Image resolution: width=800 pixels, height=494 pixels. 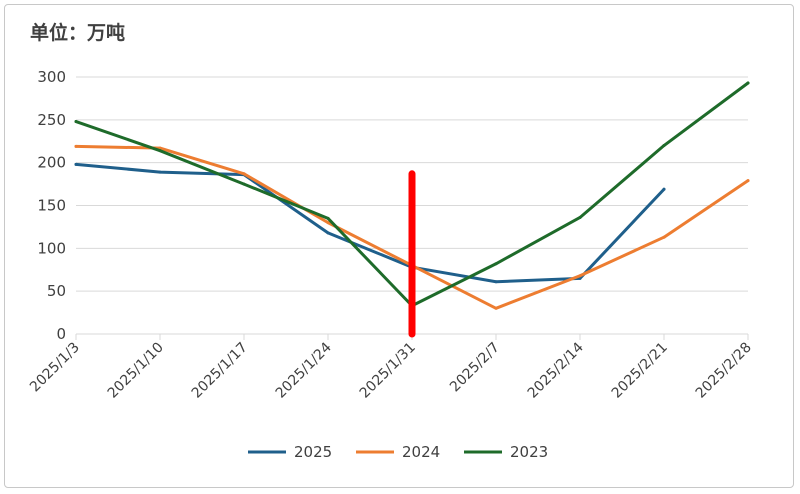 What do you see at coordinates (388, 371) in the screenshot?
I see `x-tick-label: 2025/1/31` at bounding box center [388, 371].